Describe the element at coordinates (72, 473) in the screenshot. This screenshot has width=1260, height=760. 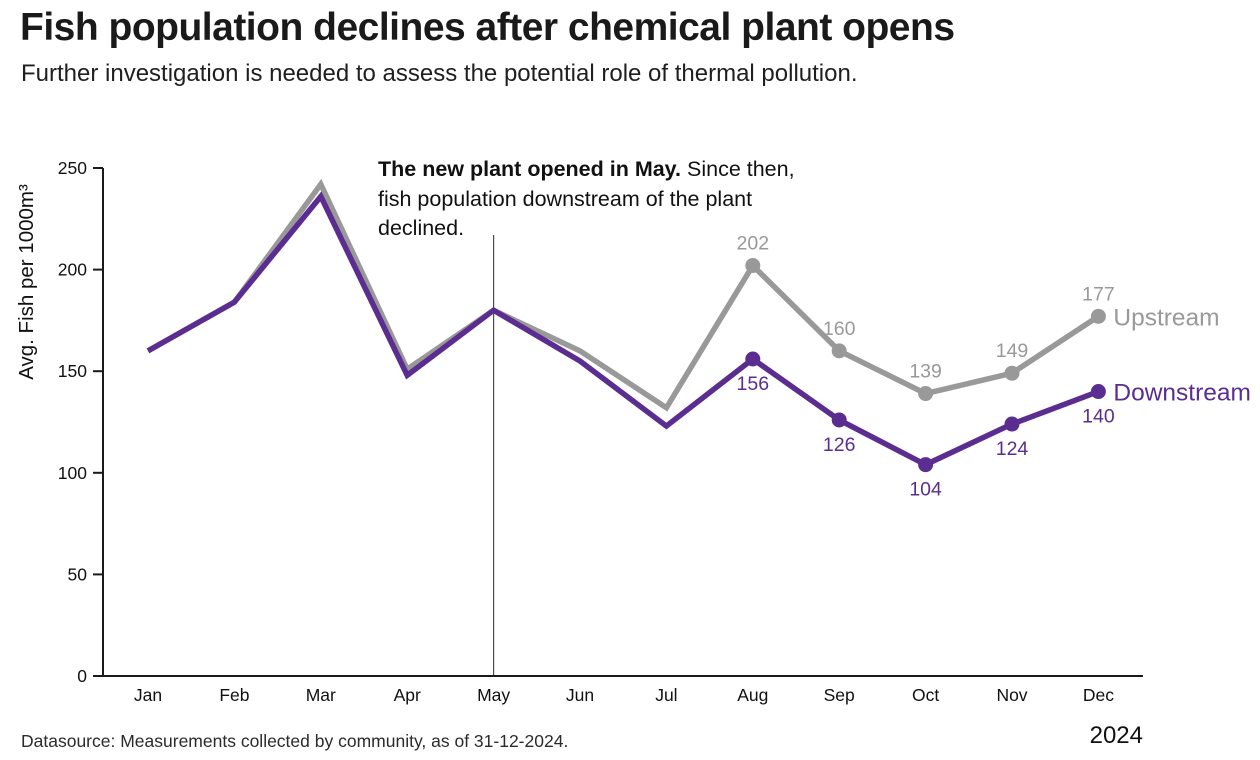
I see `y-axis-tick-label: 100` at that location.